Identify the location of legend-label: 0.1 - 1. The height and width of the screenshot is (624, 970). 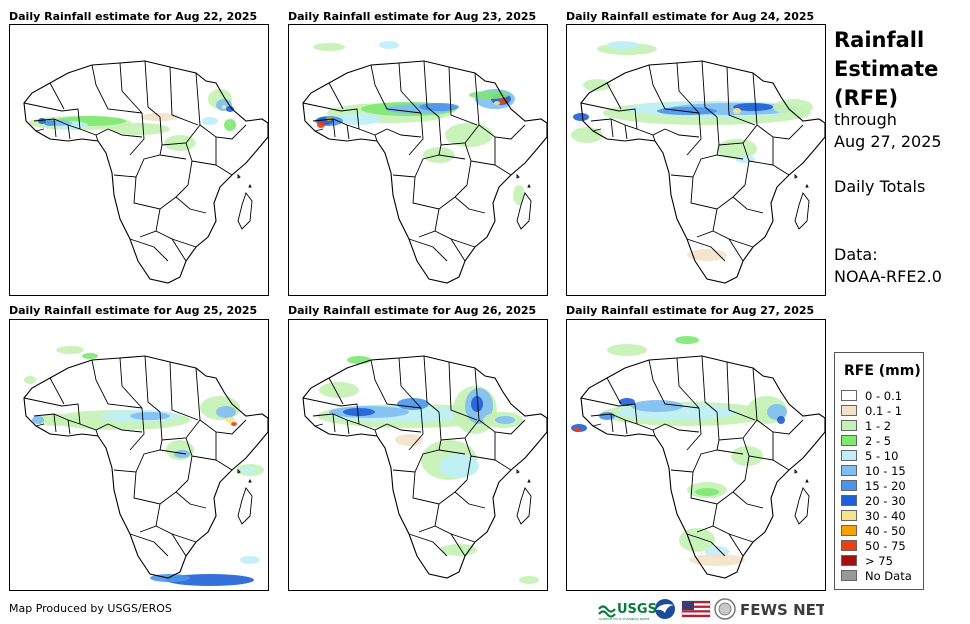
(884, 411).